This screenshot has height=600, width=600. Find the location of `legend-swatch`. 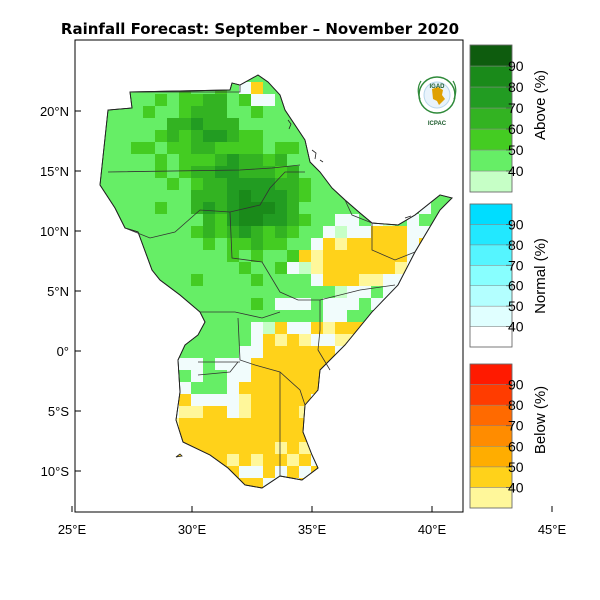

legend-swatch is located at coordinates (491, 181).